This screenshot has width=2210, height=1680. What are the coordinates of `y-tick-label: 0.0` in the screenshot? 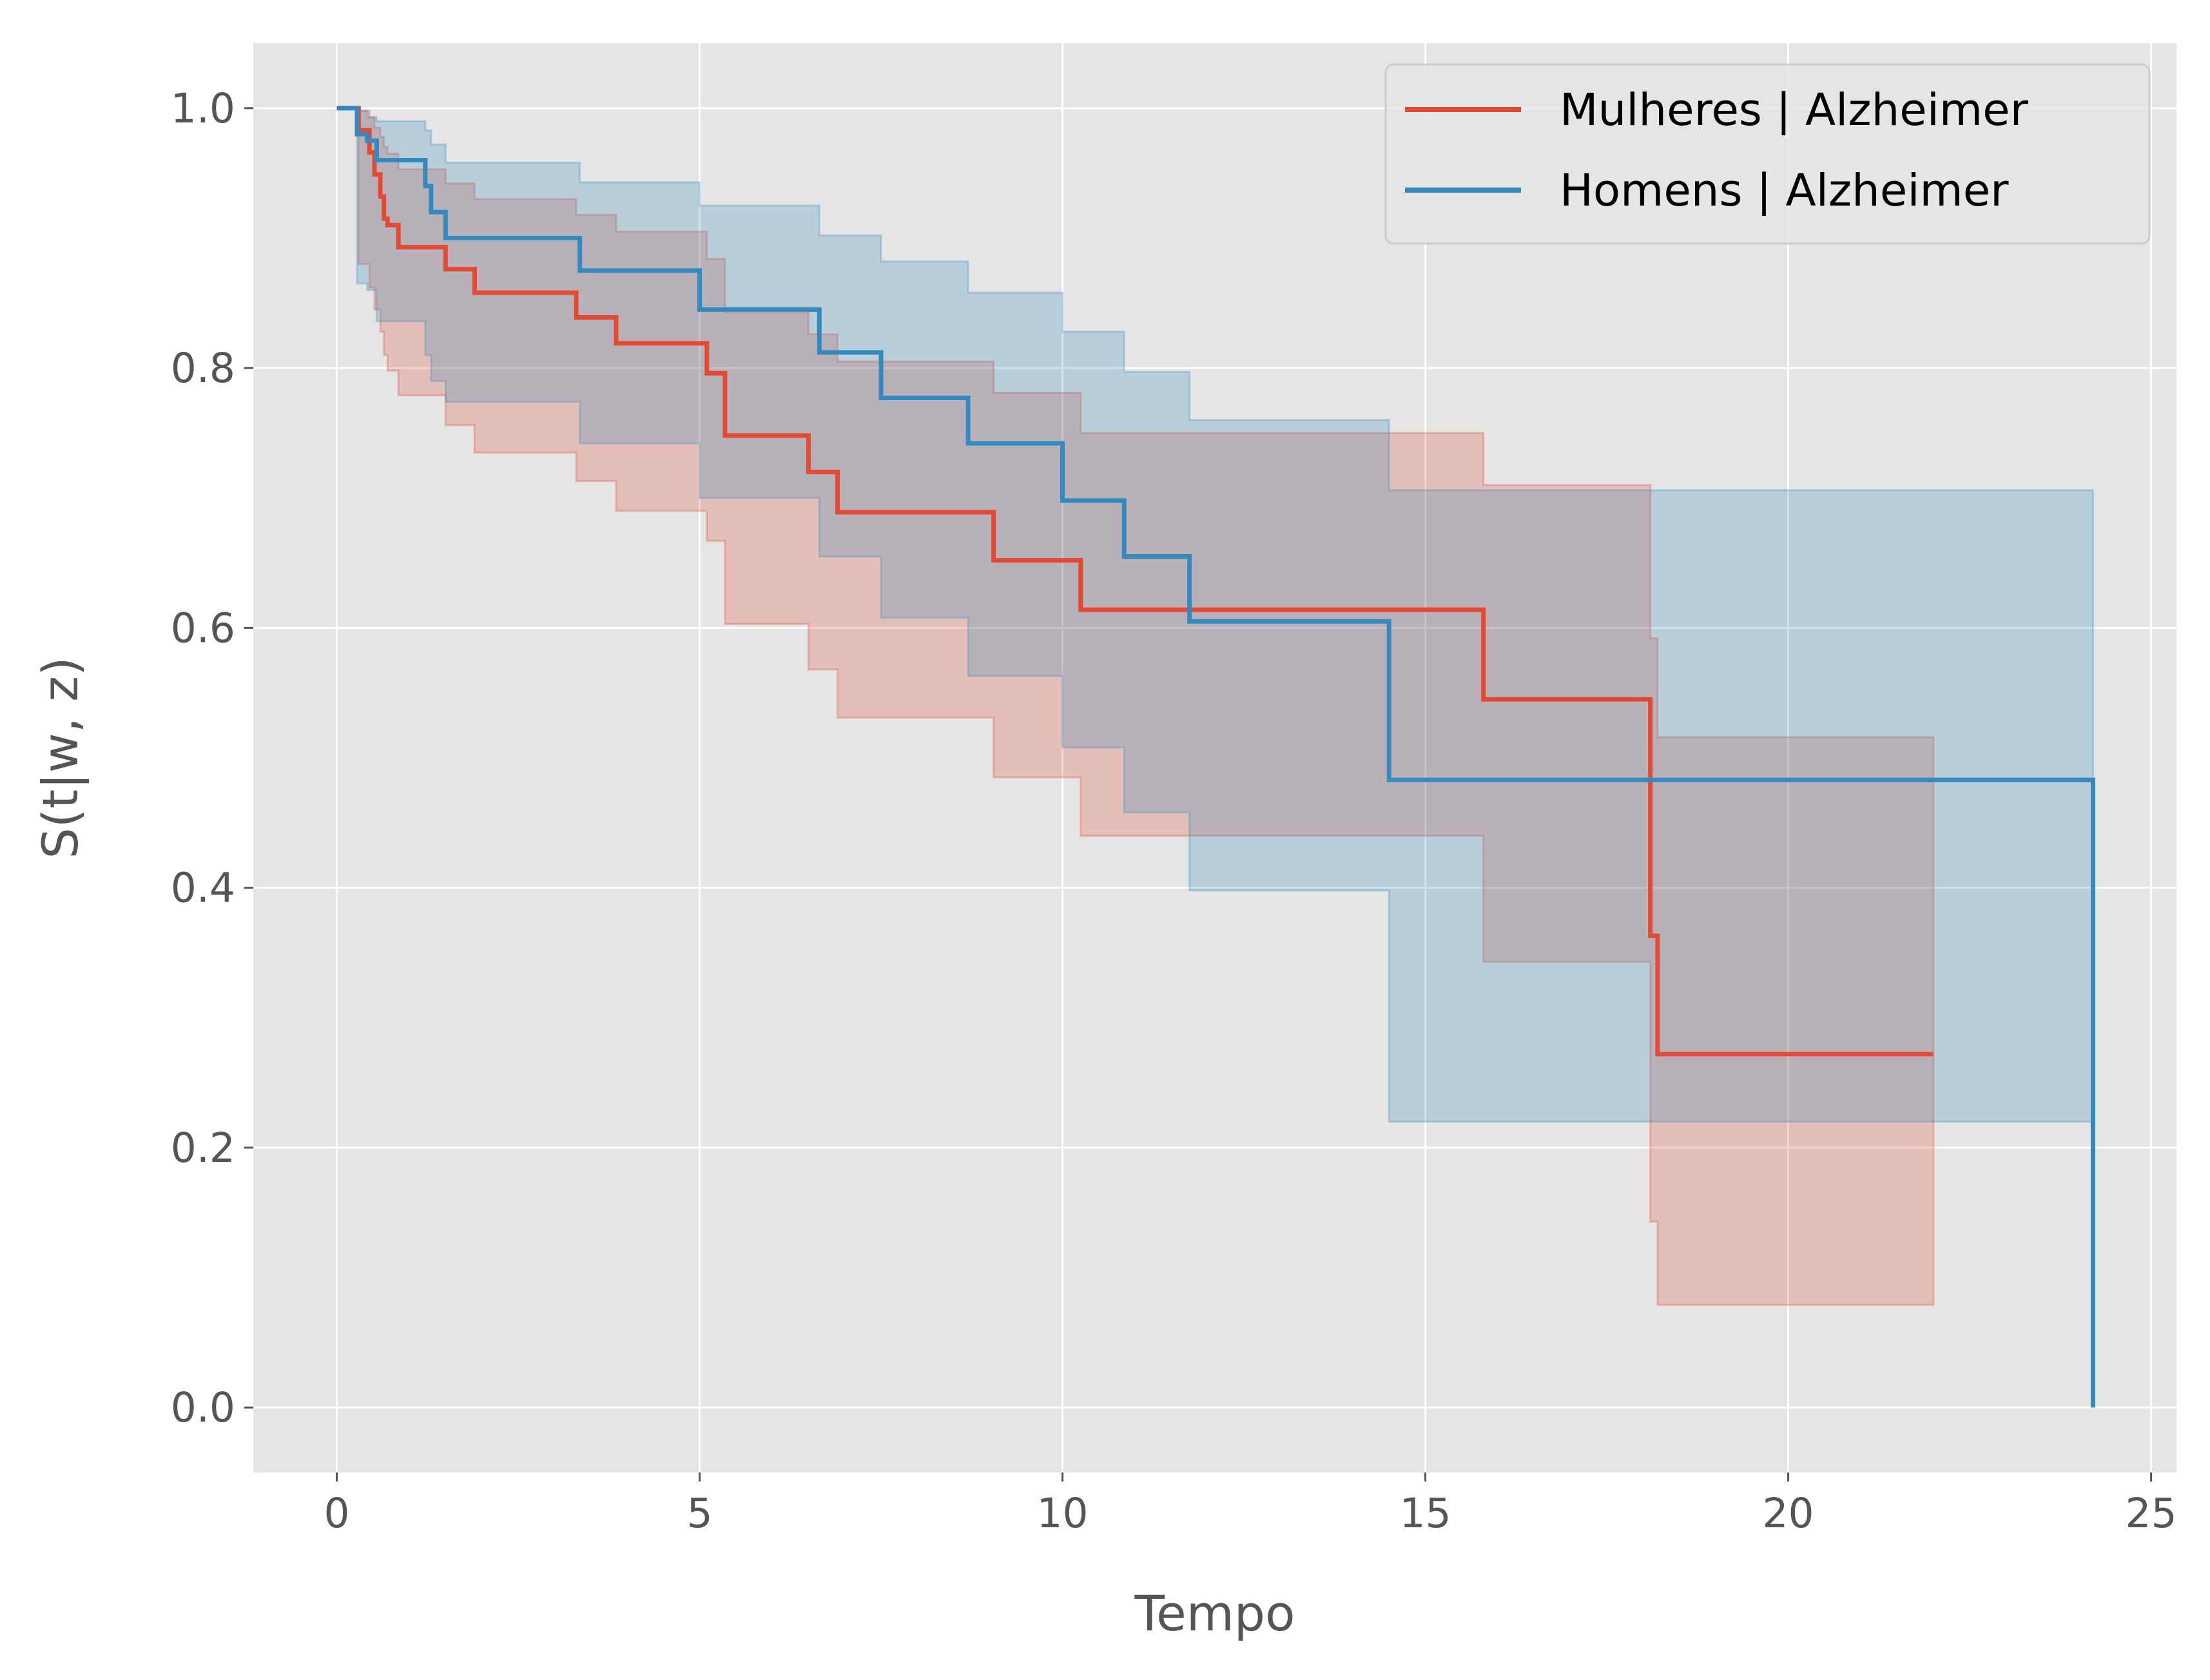 It's located at (203, 1408).